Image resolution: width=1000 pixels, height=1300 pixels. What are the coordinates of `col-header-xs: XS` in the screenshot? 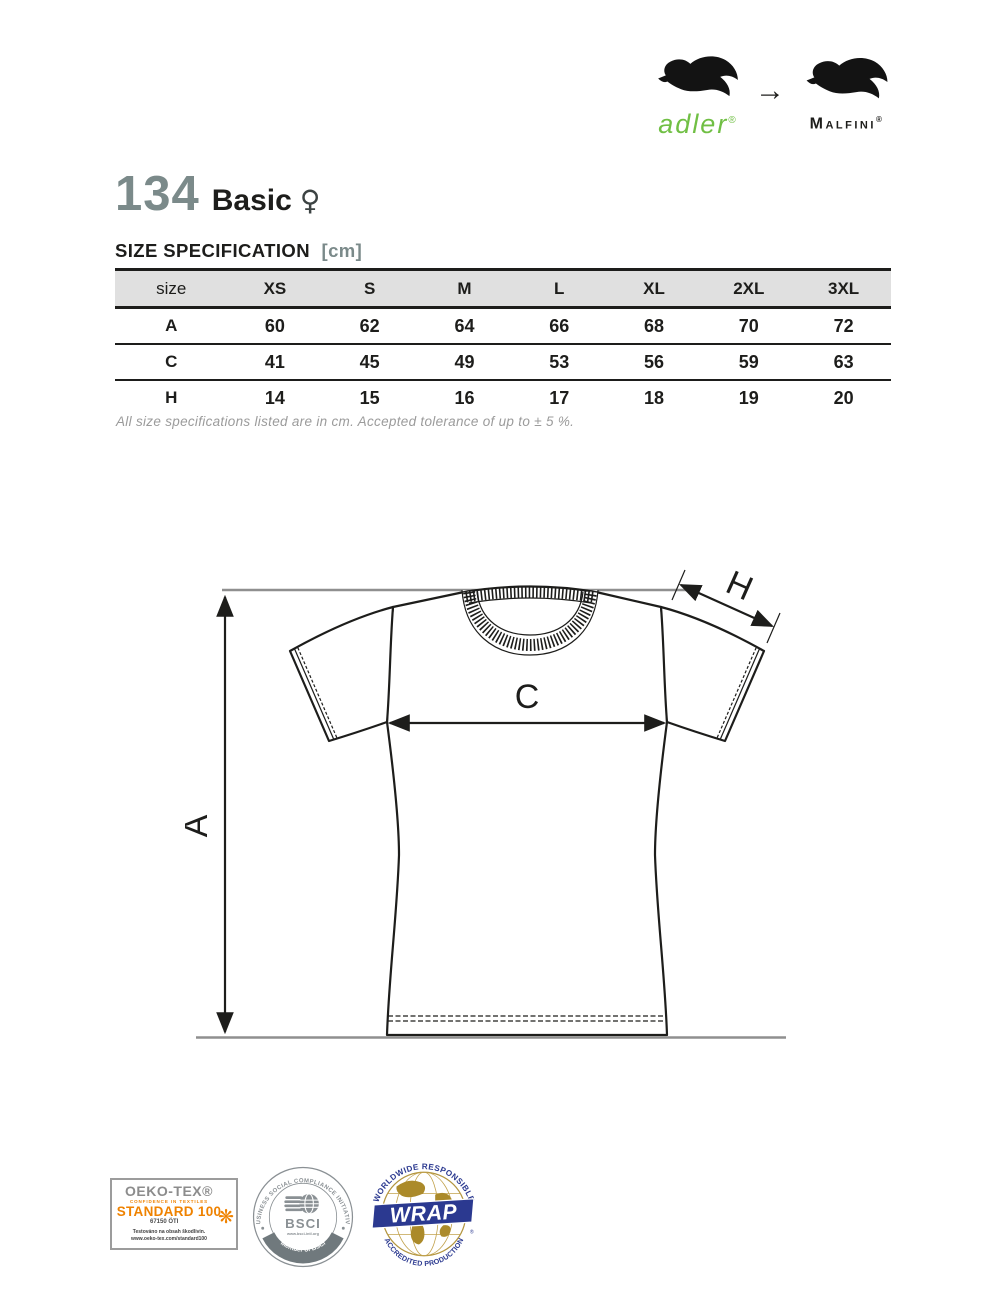 It's located at (275, 288).